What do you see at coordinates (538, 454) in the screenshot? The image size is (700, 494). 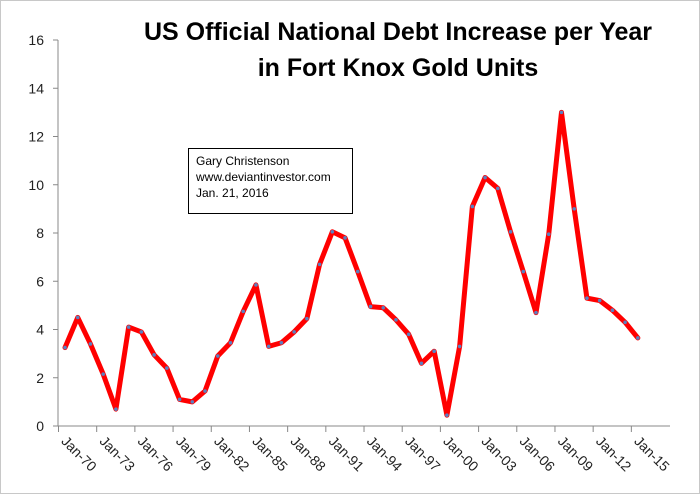 I see `x-tick-label: Jan-06` at bounding box center [538, 454].